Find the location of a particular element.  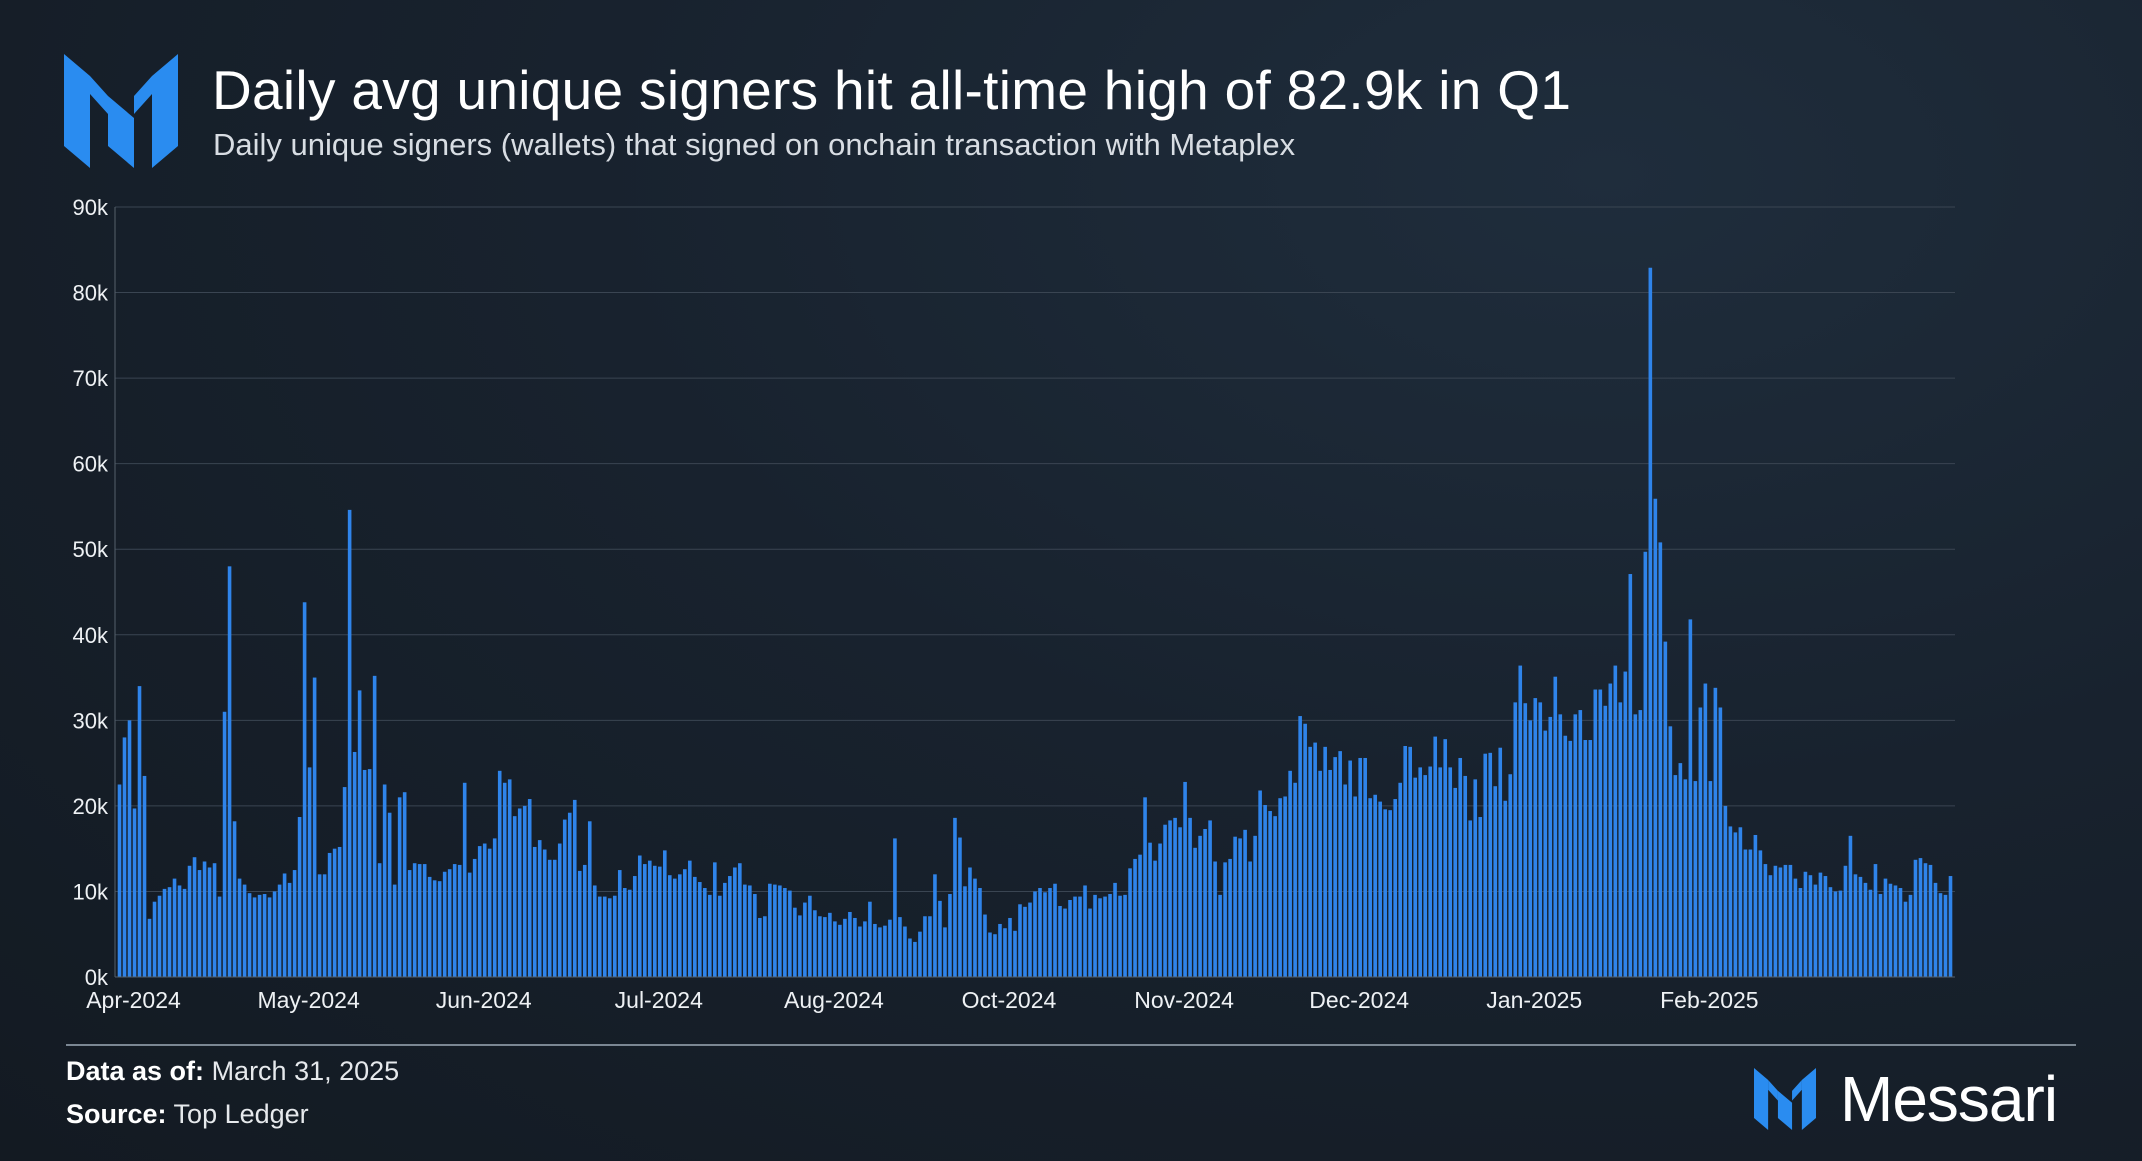

brand-logo: Messari is located at coordinates (1905, 1099).